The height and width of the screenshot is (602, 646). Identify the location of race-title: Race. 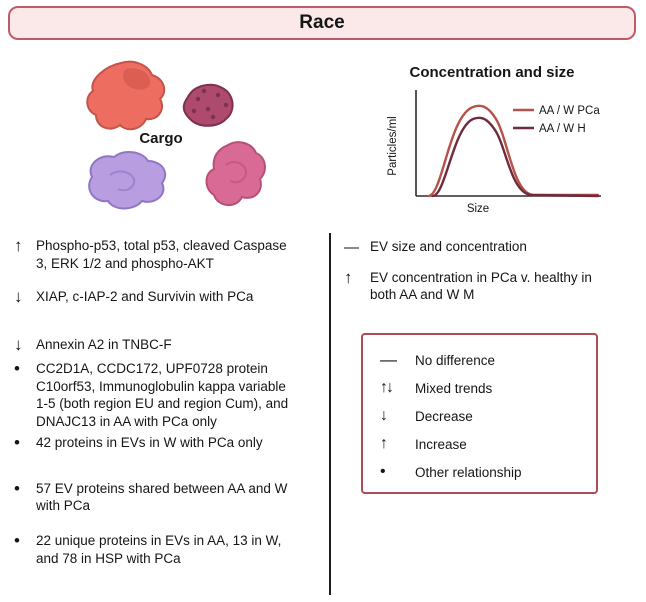
(322, 22).